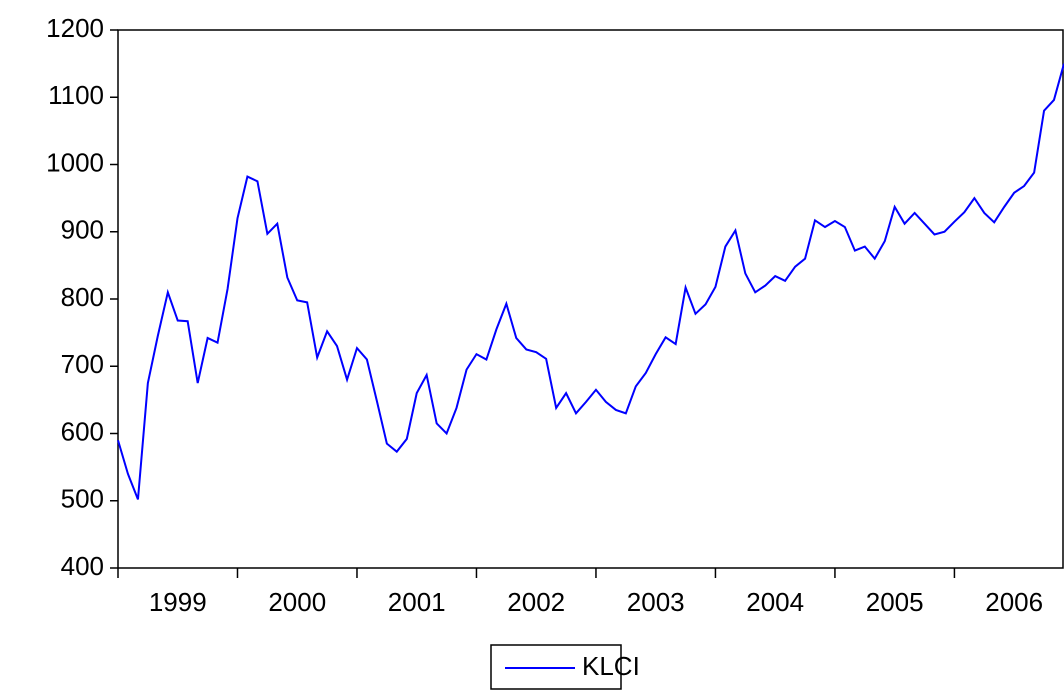  Describe the element at coordinates (895, 602) in the screenshot. I see `x-tick-label: 2005` at that location.